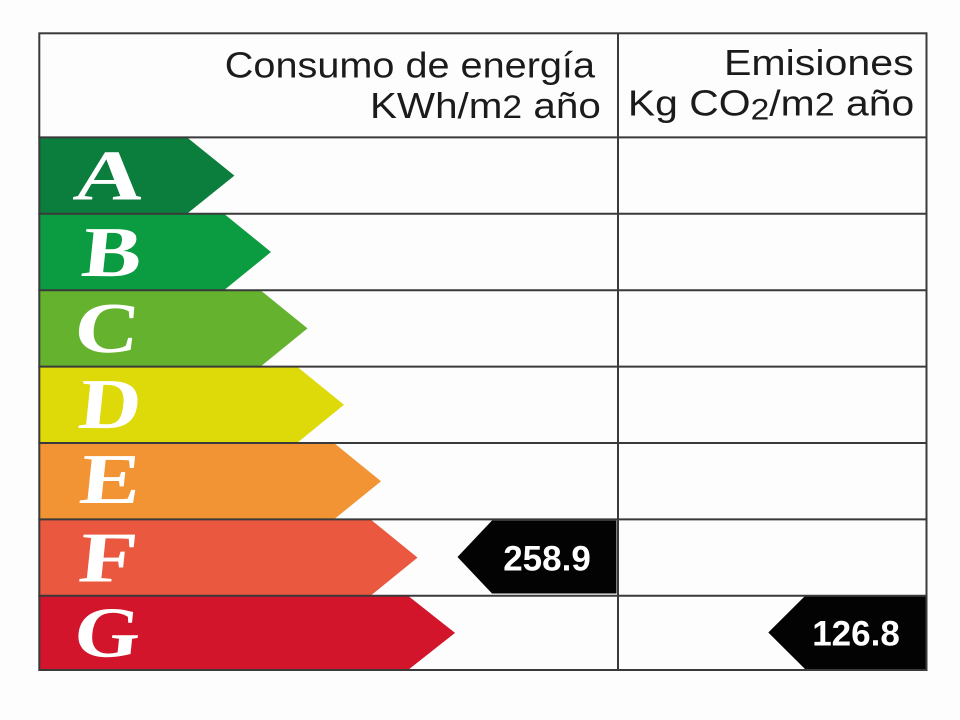 This screenshot has width=960, height=720. Describe the element at coordinates (771, 104) in the screenshot. I see `svg-text: Kg CO2/m2 año` at that location.